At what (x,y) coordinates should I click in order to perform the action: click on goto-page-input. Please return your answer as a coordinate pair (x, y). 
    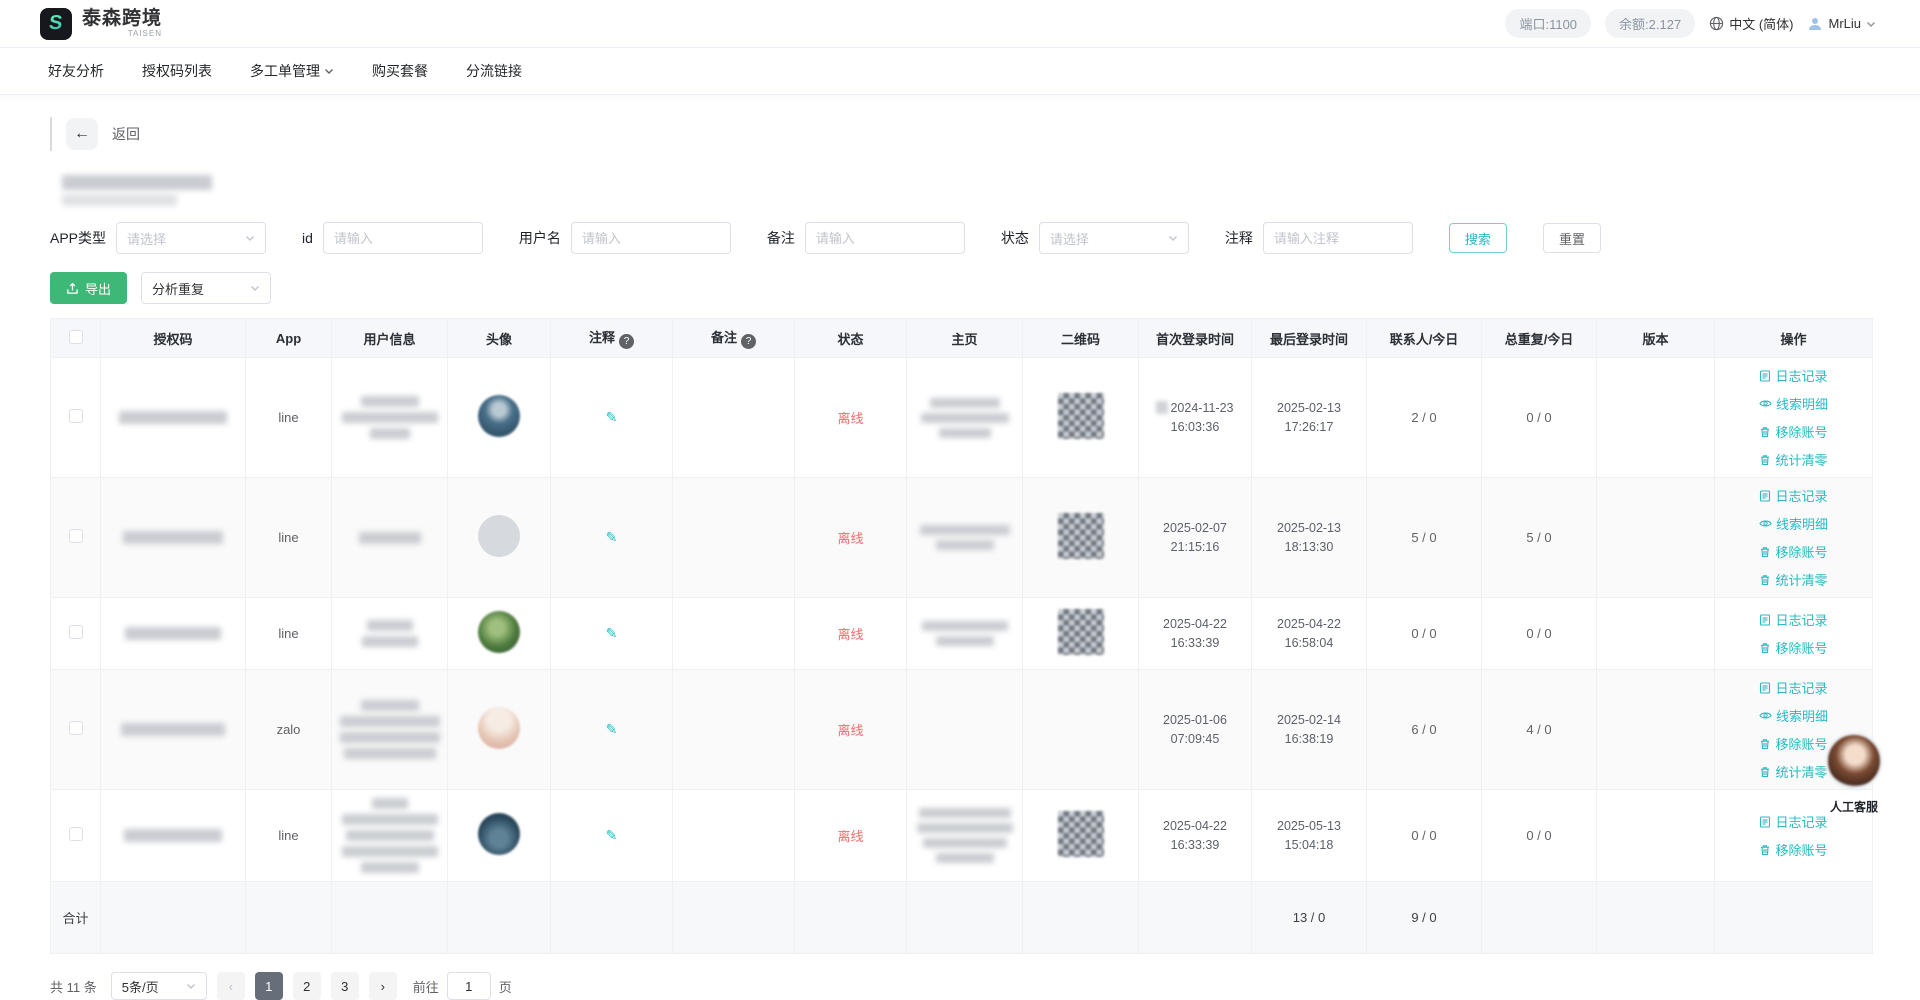
    Looking at the image, I should click on (468, 986).